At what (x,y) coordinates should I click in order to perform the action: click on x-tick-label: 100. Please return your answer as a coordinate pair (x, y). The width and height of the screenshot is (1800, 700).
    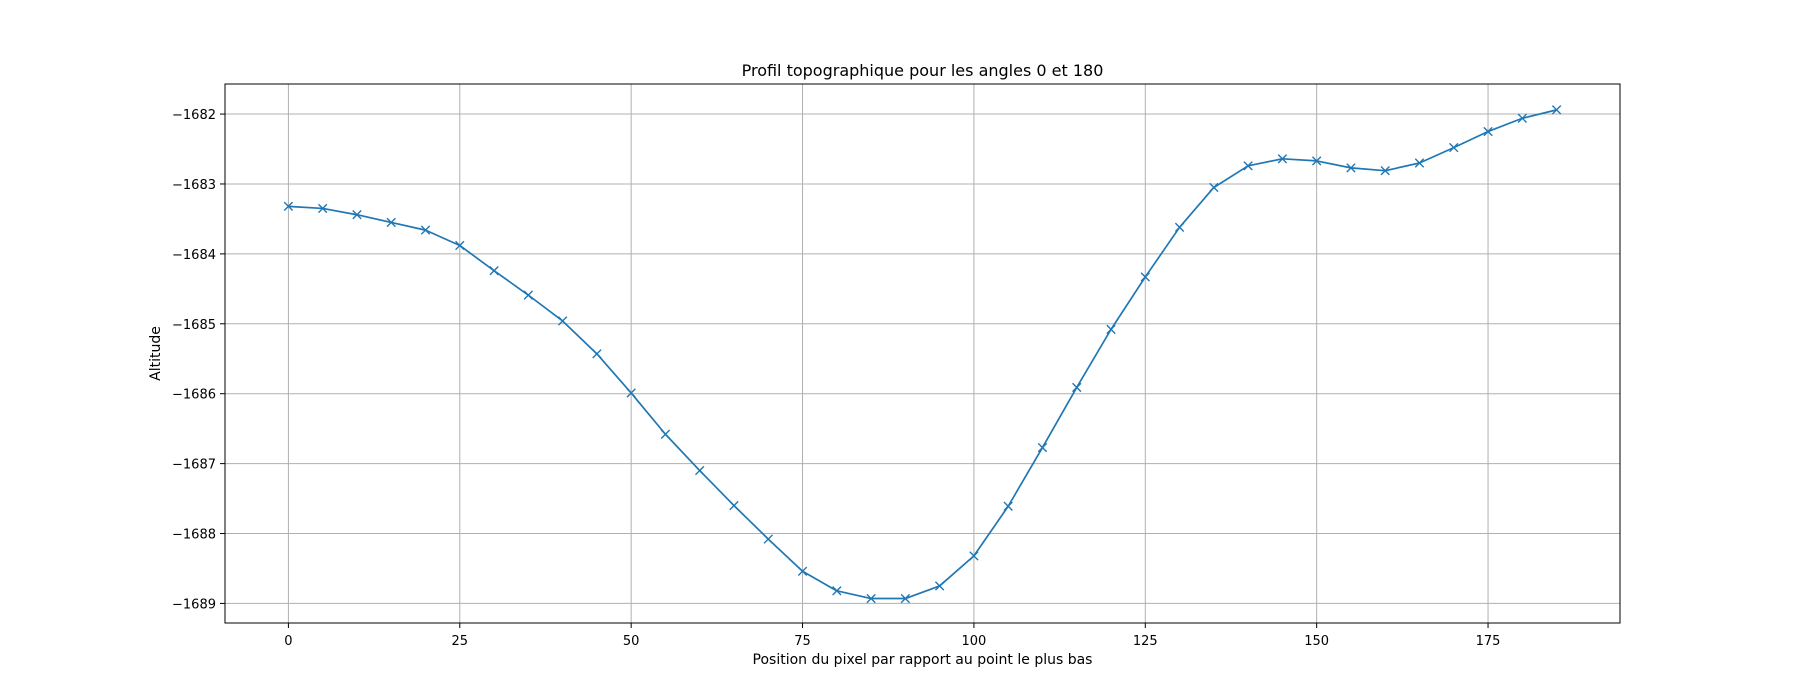
    Looking at the image, I should click on (973, 641).